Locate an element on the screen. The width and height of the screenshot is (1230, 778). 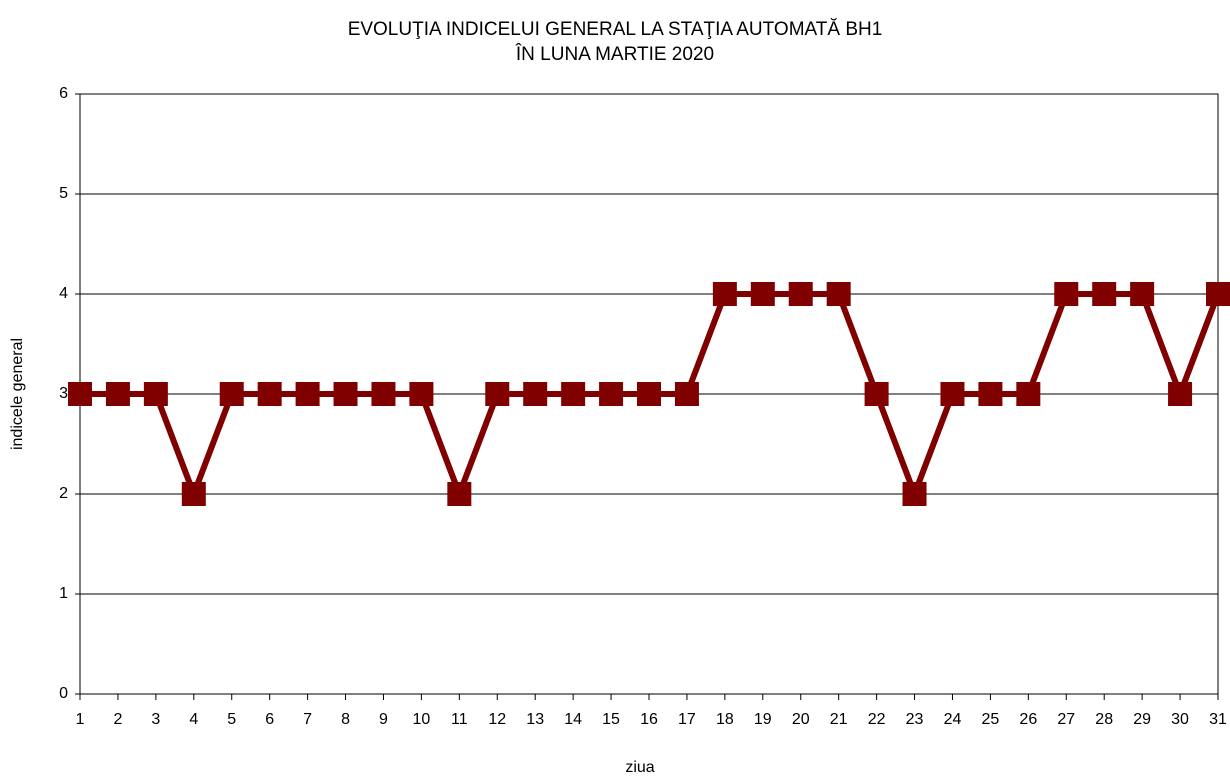
x-tick-label: 16 is located at coordinates (649, 719).